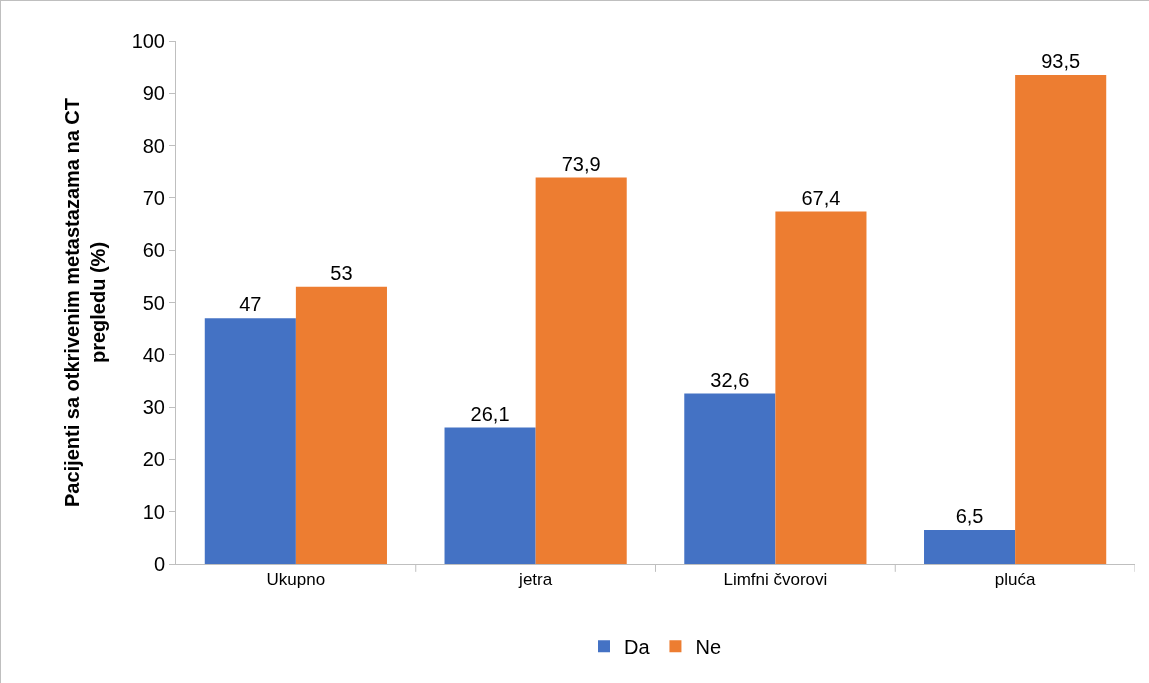 This screenshot has width=1149, height=683. Describe the element at coordinates (708, 647) in the screenshot. I see `legend-label: Ne` at that location.